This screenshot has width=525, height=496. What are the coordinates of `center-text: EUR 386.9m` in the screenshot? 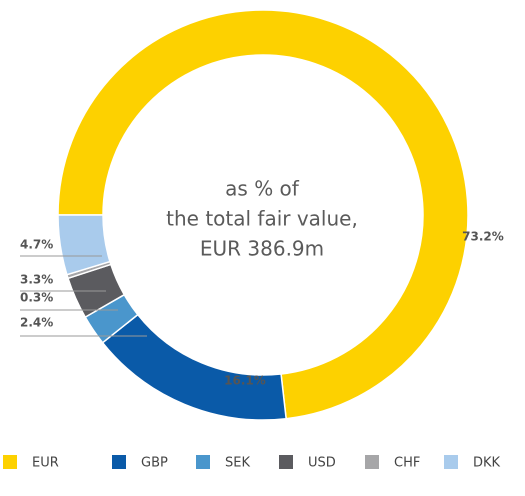 It's located at (262, 249).